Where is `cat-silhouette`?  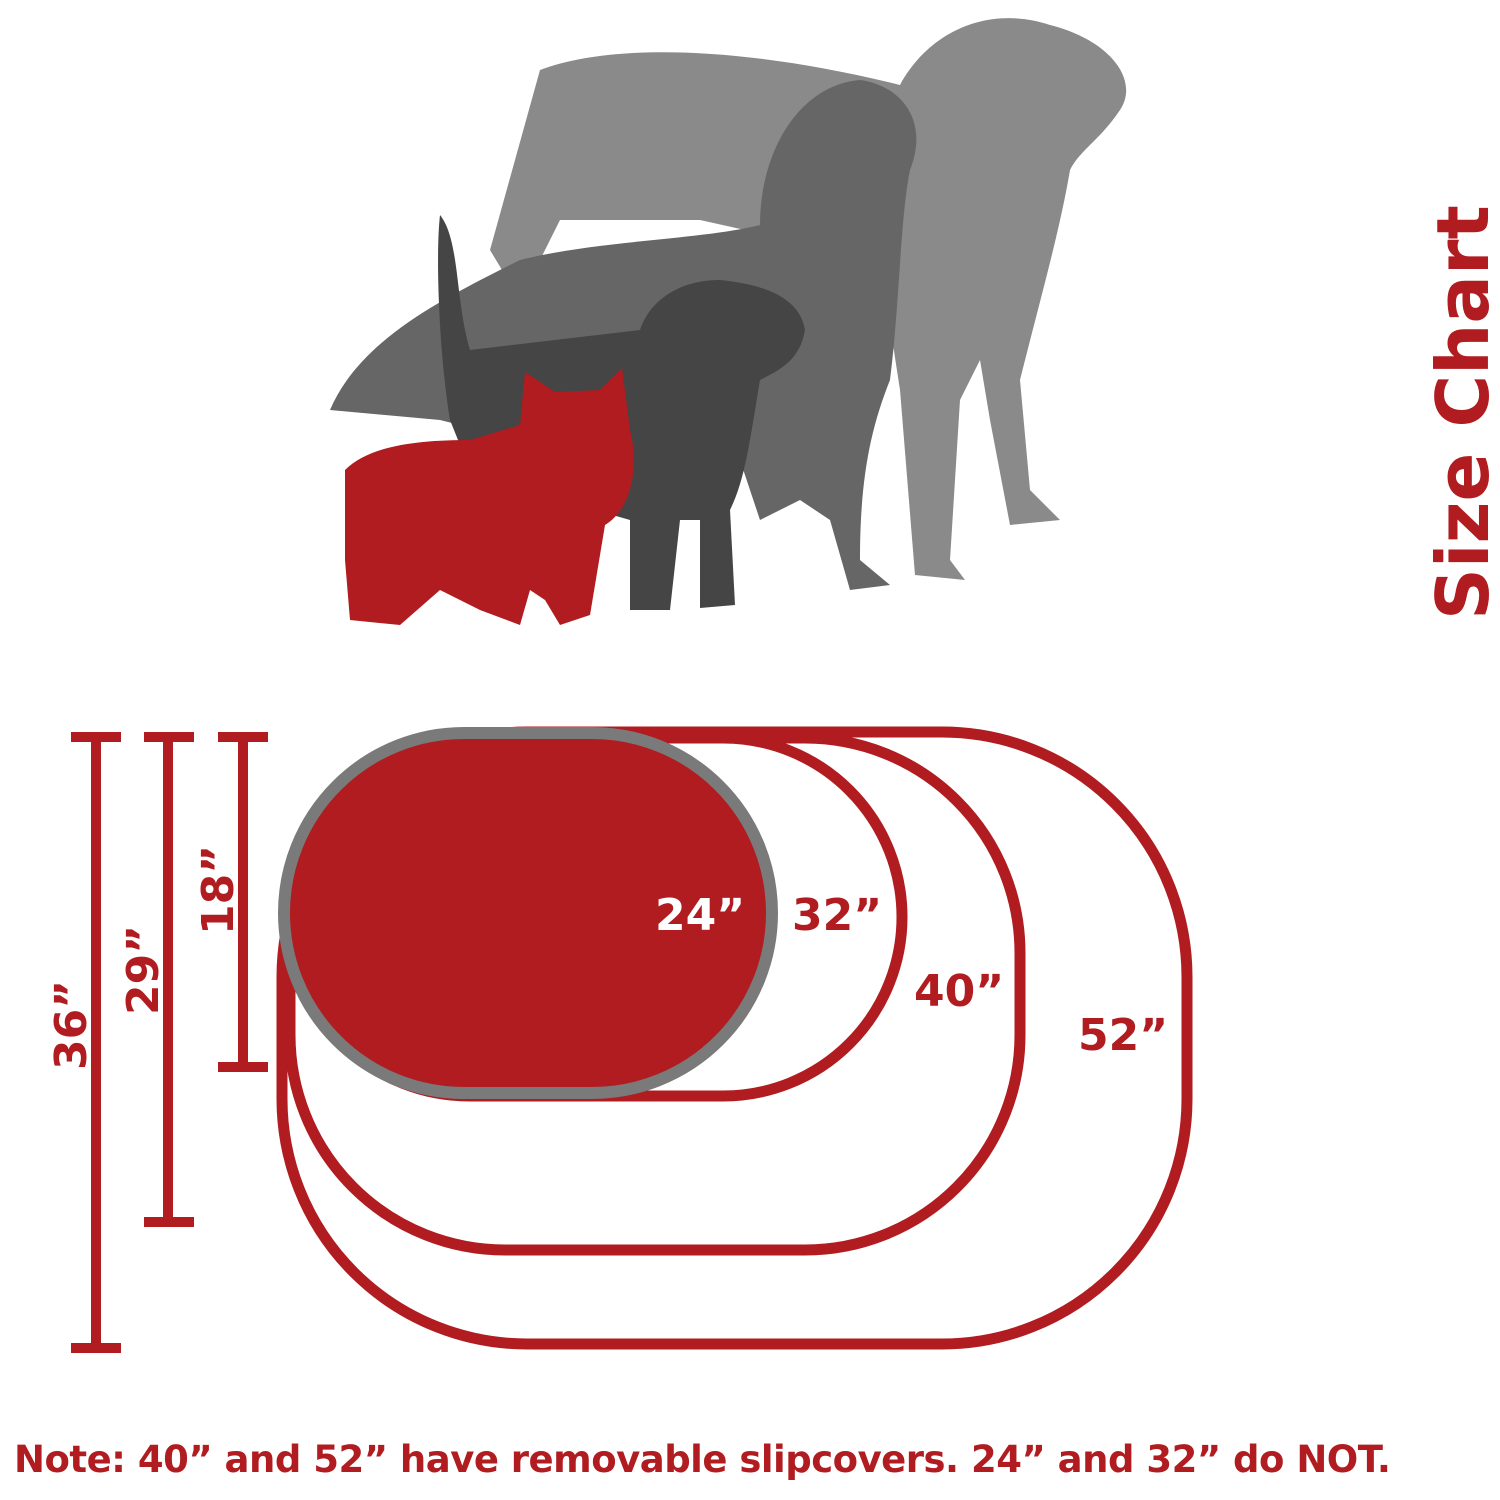 cat-silhouette is located at coordinates (489, 496).